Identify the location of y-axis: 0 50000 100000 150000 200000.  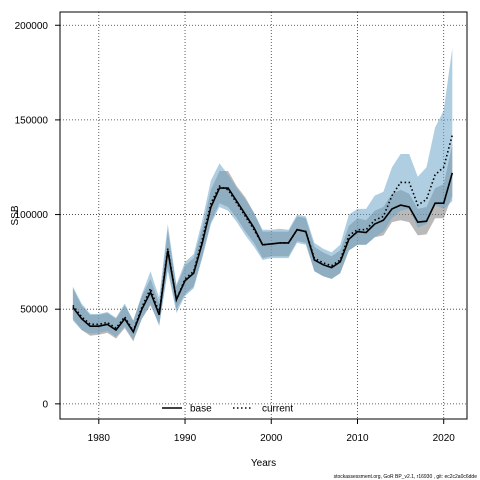
(37, 215).